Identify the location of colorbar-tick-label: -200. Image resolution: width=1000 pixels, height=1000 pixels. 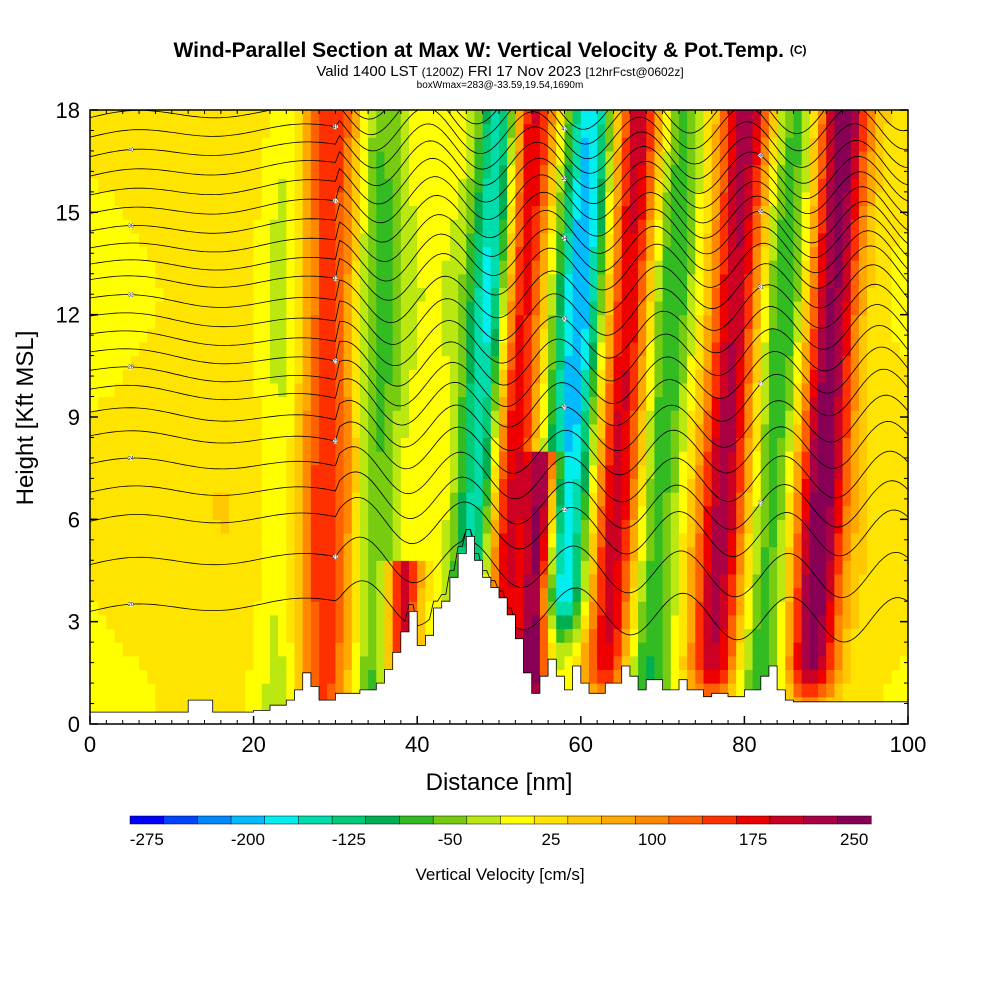
(248, 839).